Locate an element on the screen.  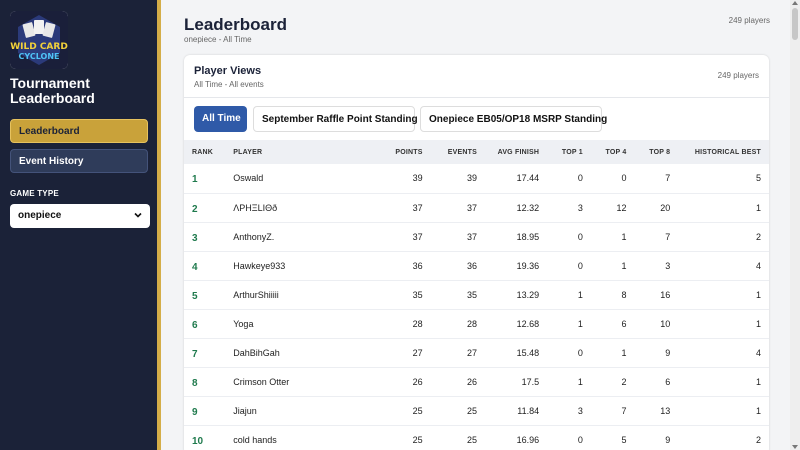
page-player-count: 249 players is located at coordinates (749, 20).